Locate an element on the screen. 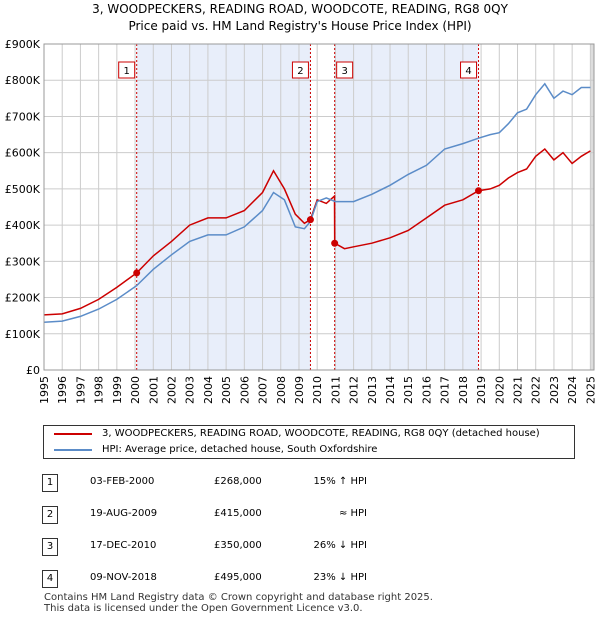 The width and height of the screenshot is (600, 620). sale-hpi-comparison: 26% ↓ HPI is located at coordinates (340, 545).